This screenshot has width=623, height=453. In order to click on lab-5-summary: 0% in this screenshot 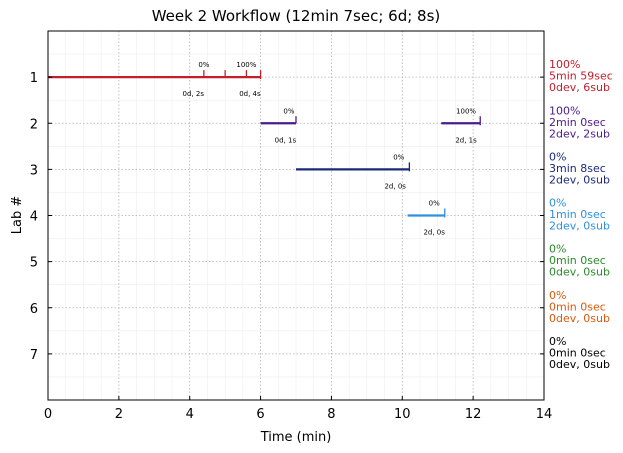, I will do `click(557, 249)`.